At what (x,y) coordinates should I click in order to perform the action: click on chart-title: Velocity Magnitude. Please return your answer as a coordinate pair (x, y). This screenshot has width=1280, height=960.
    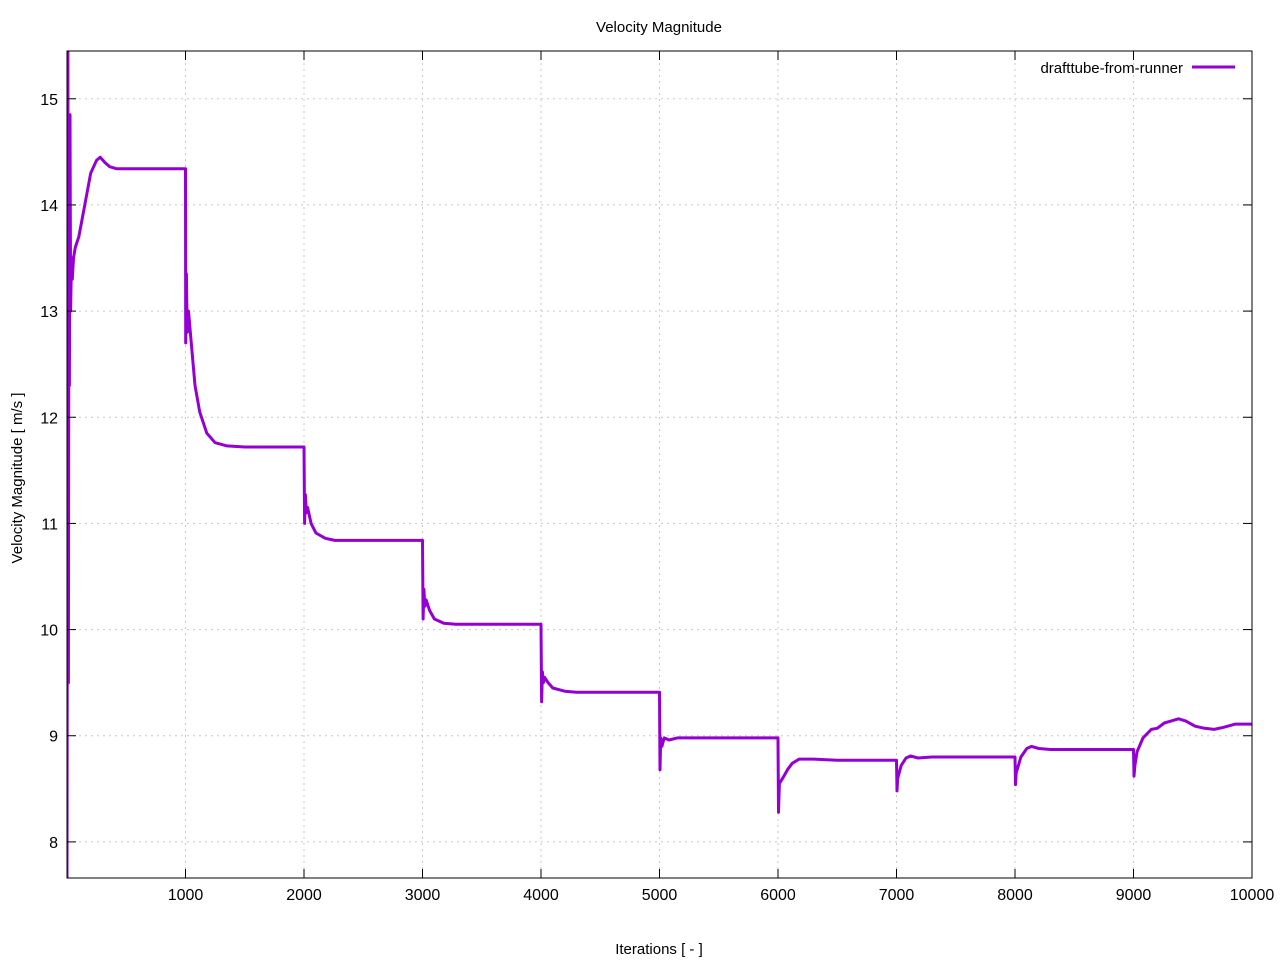
    Looking at the image, I should click on (659, 27).